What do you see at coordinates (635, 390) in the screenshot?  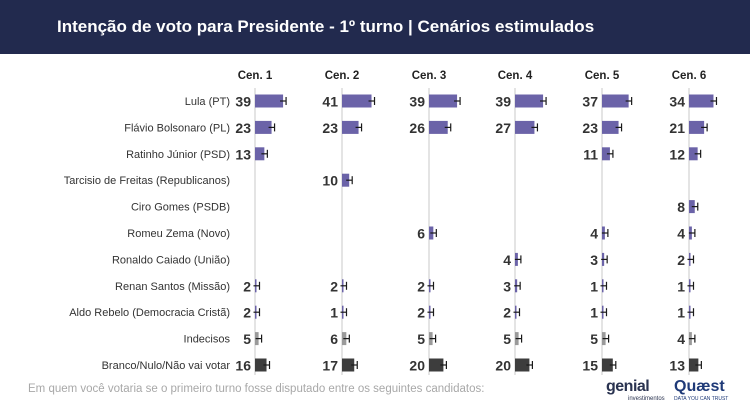 I see `genial-logo: genial investimentos` at bounding box center [635, 390].